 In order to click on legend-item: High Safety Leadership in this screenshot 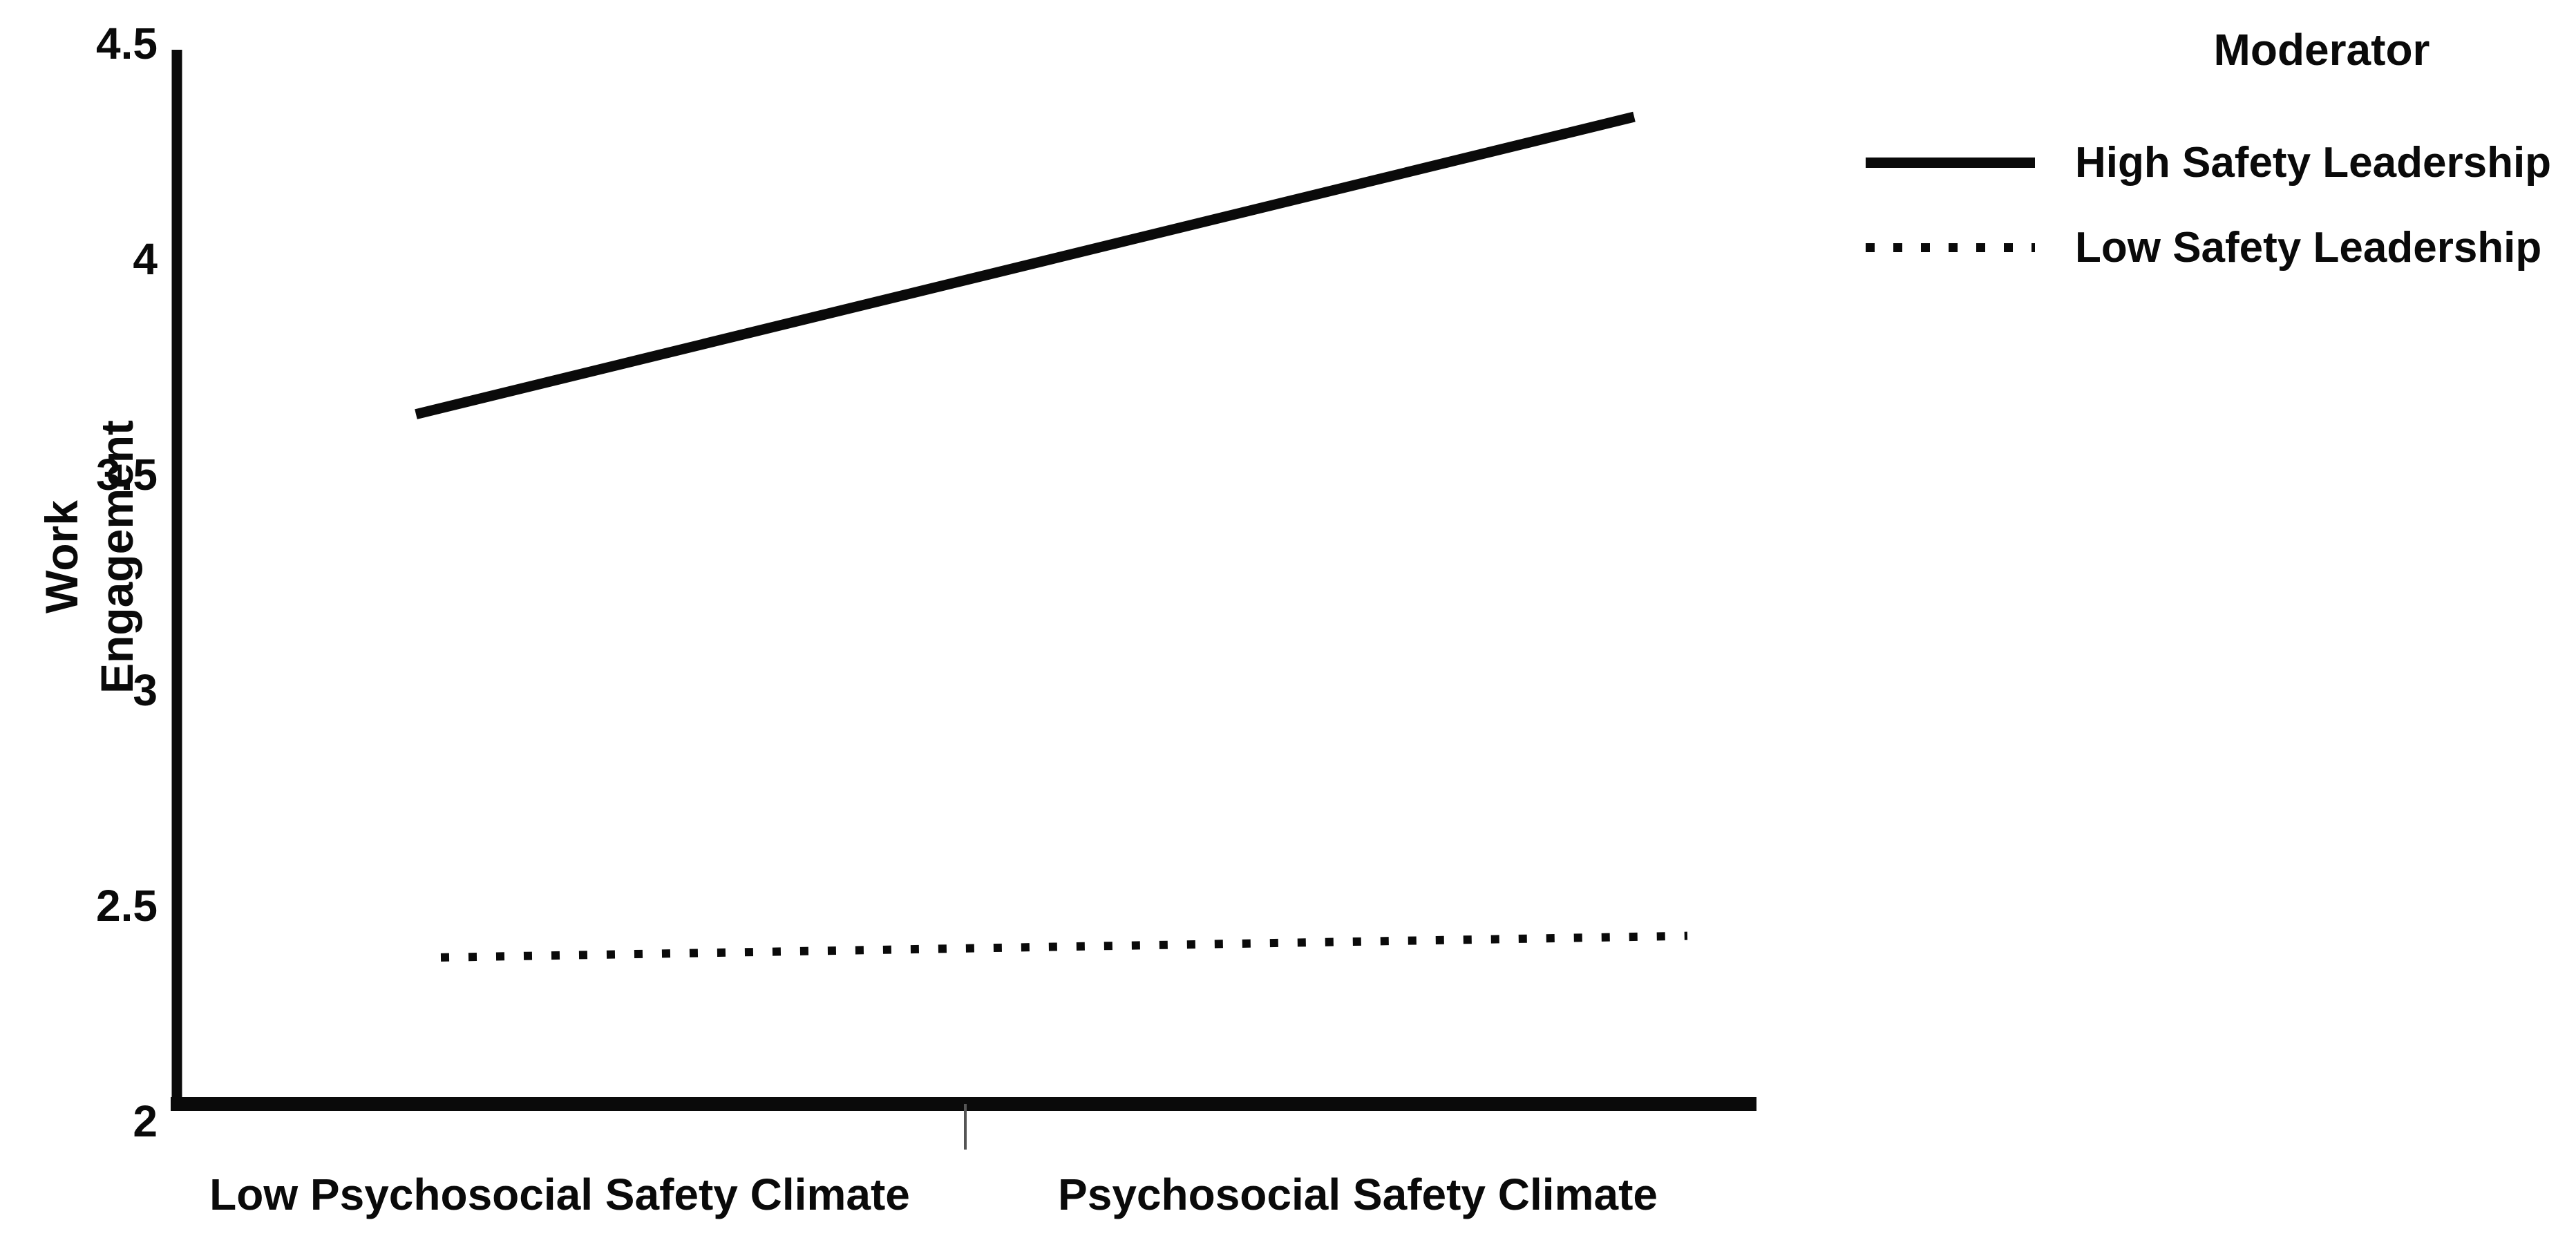, I will do `click(2208, 162)`.